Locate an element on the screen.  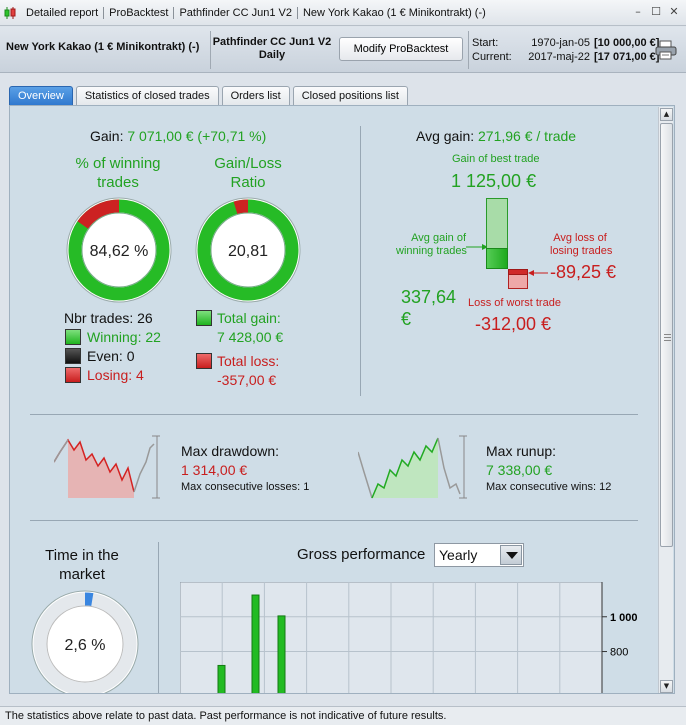
winning-pct-value: 84,62 % is located at coordinates (119, 251).